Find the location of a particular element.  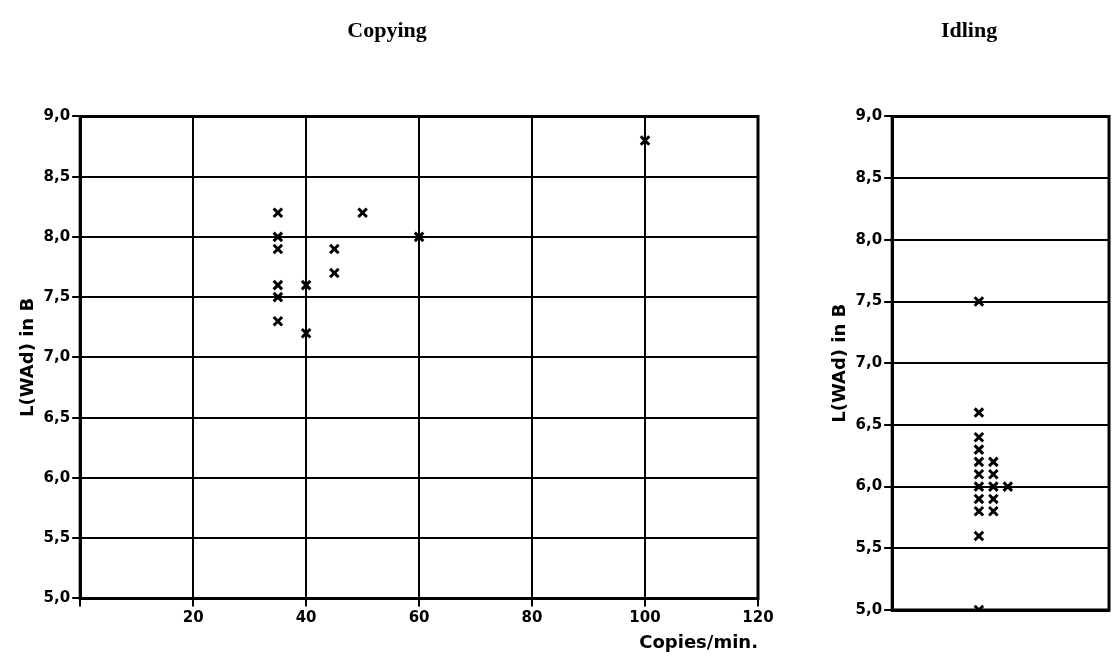

x-tick-label: 20 is located at coordinates (193, 617).